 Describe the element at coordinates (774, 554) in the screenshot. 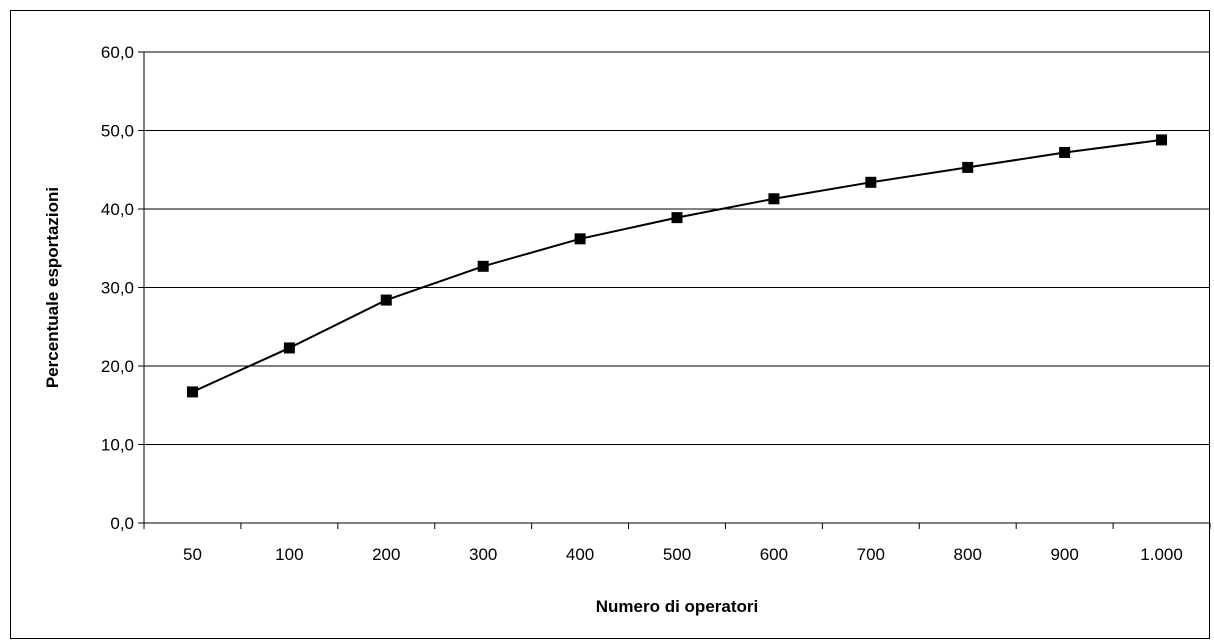

I see `x-tick-label: 600` at that location.